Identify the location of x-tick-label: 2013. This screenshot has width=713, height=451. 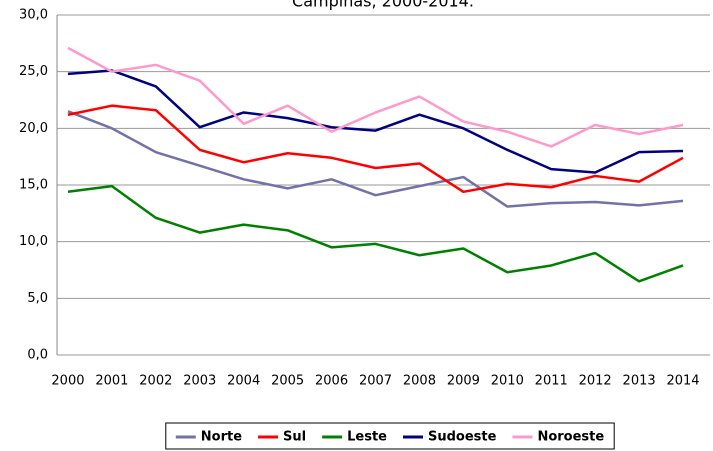
(639, 381).